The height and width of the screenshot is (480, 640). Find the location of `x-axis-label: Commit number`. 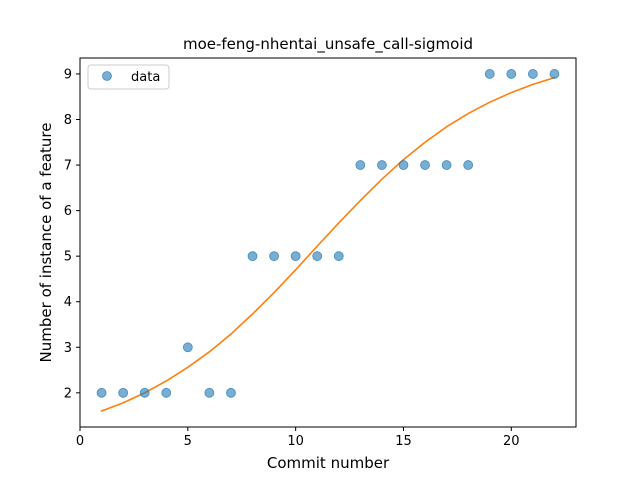

x-axis-label: Commit number is located at coordinates (328, 463).